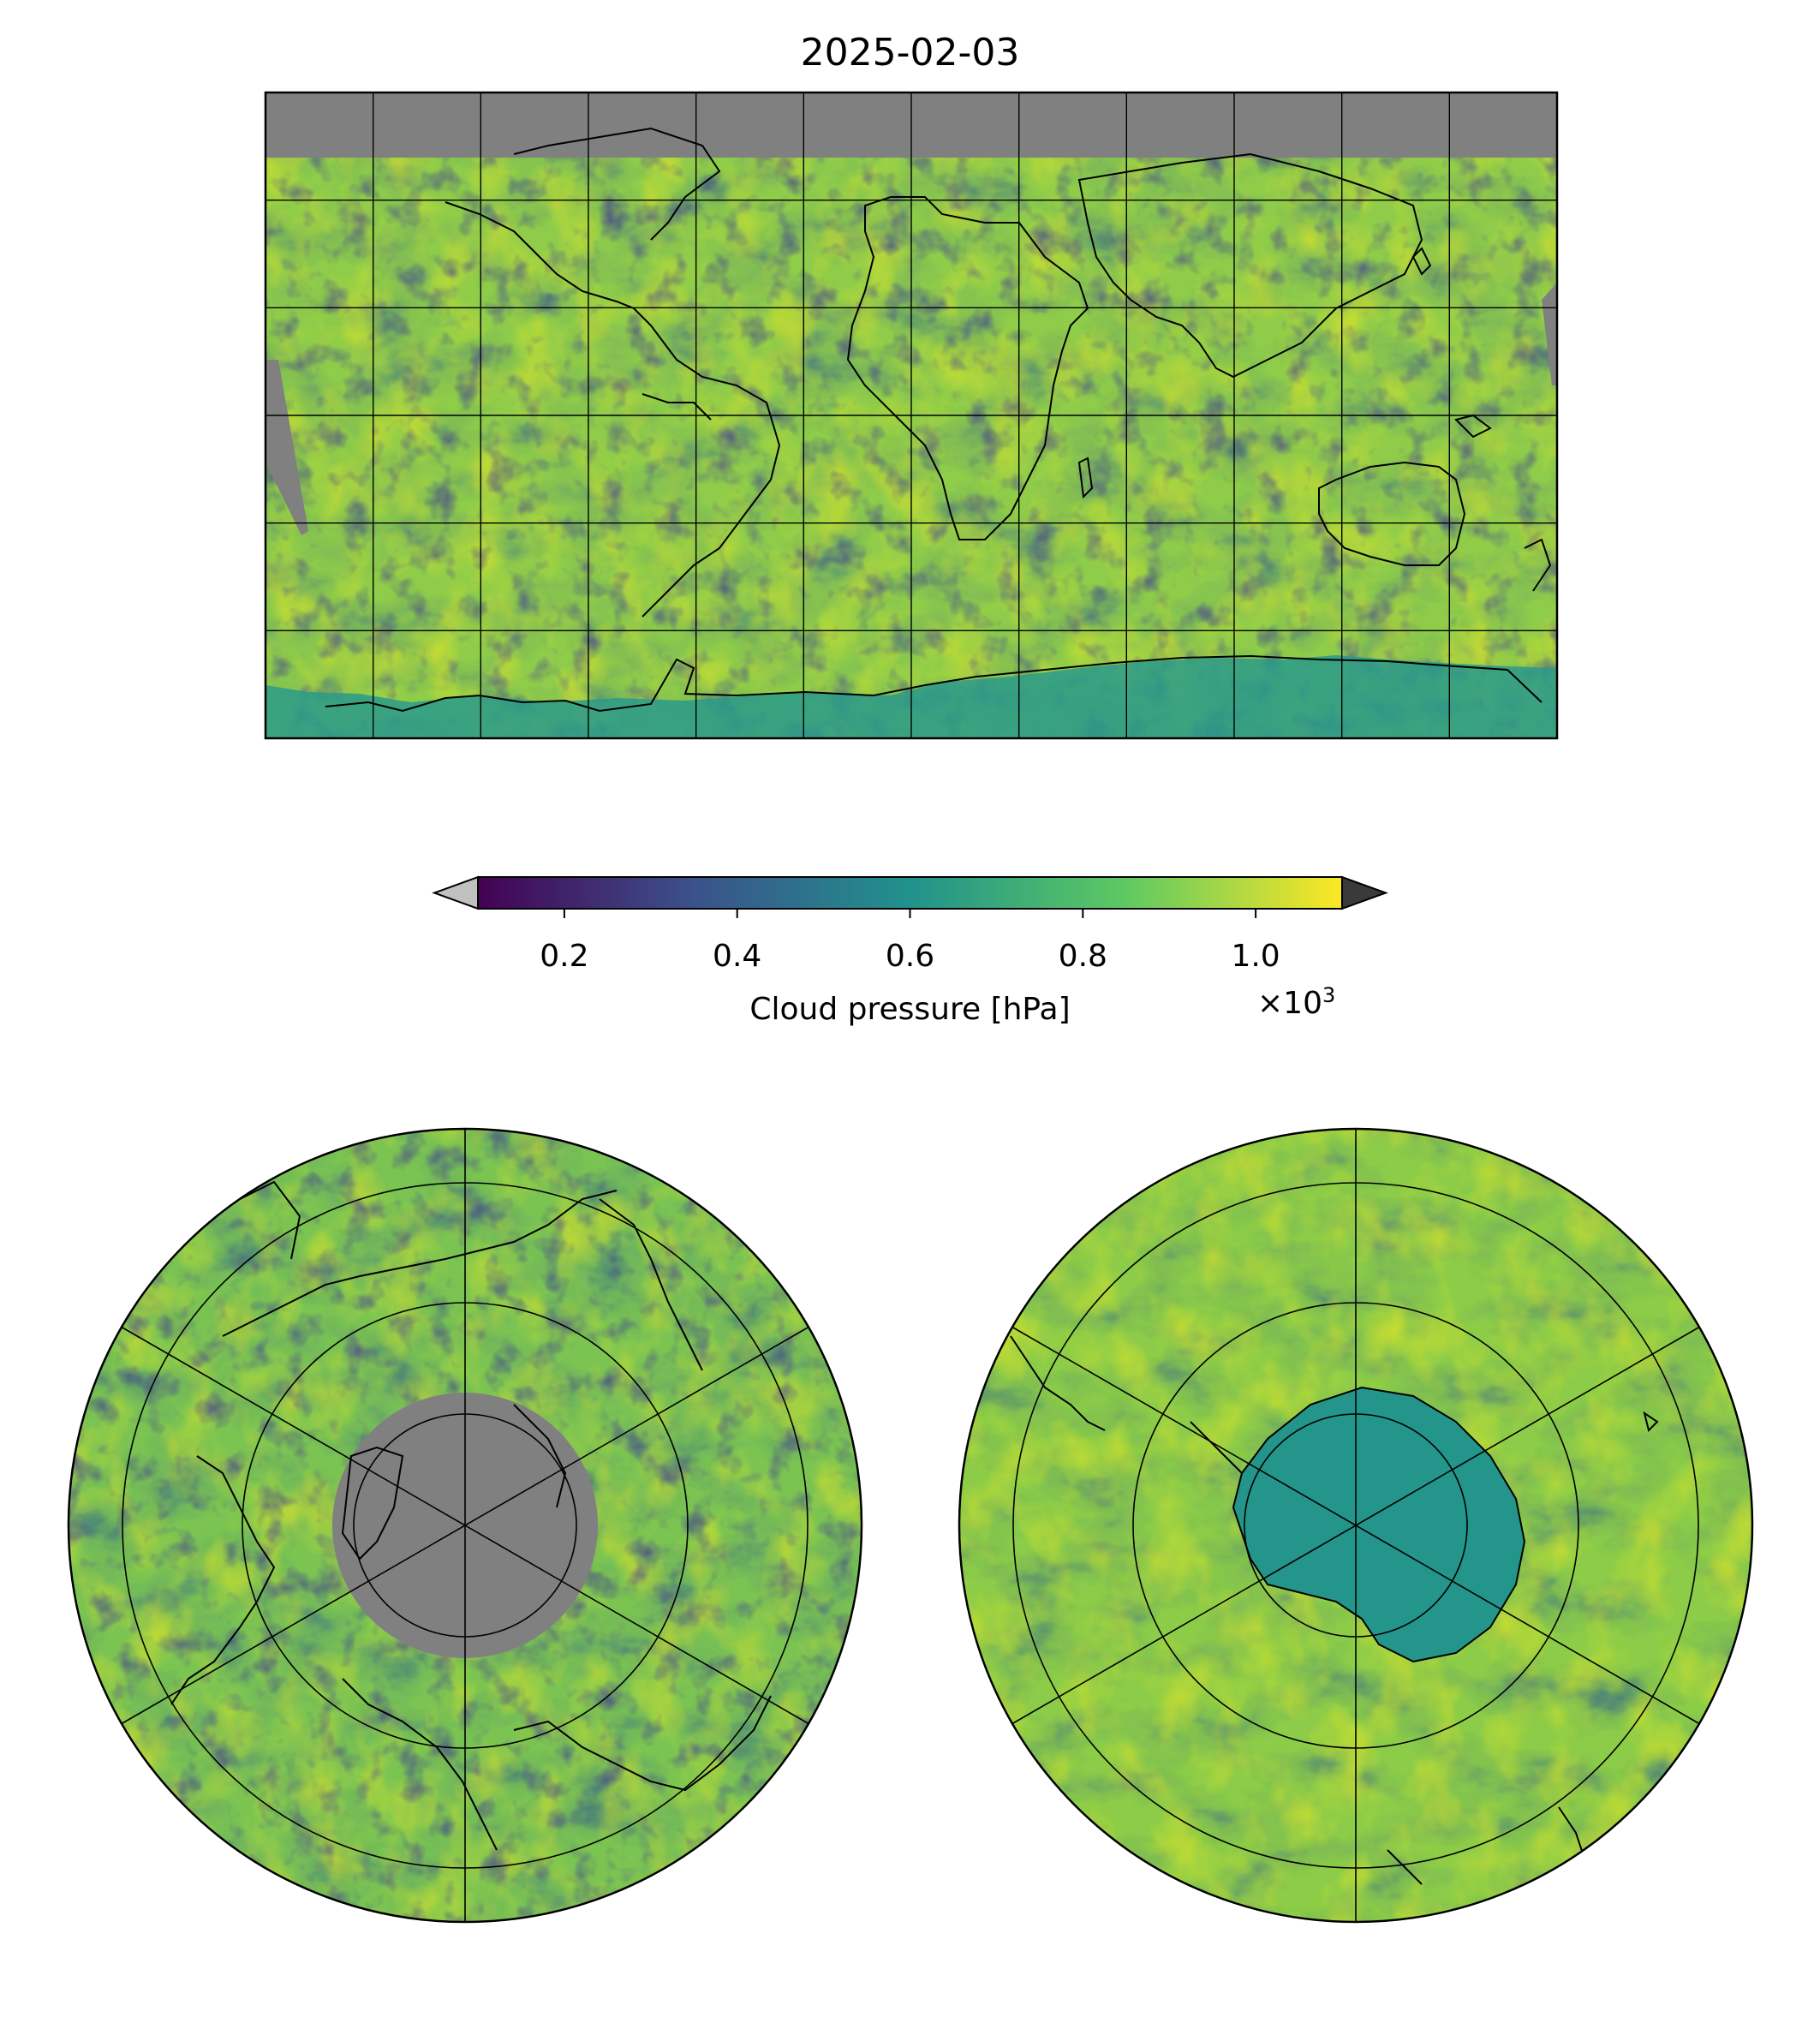 The width and height of the screenshot is (1820, 2023). Describe the element at coordinates (1364, 892) in the screenshot. I see `colorbar-over-triangle` at that location.